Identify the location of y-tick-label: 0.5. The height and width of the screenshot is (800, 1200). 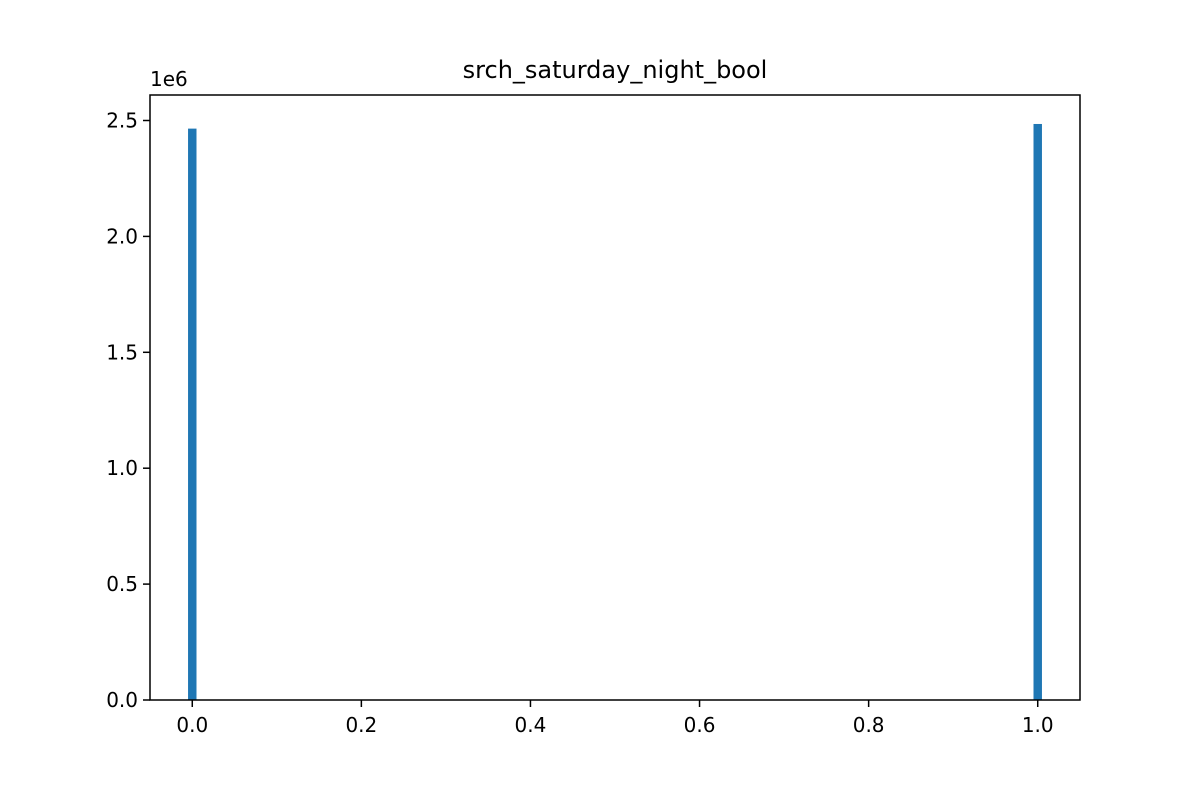
(122, 584).